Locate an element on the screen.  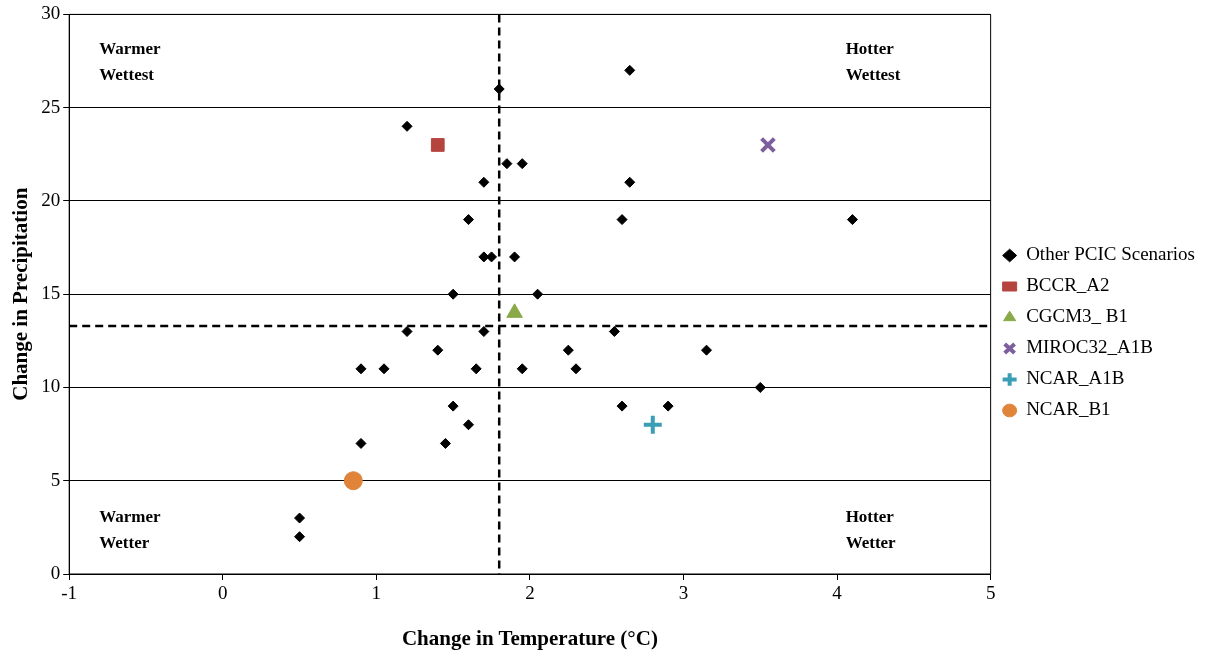
legend-label: BCCR_A2 is located at coordinates (1068, 285).